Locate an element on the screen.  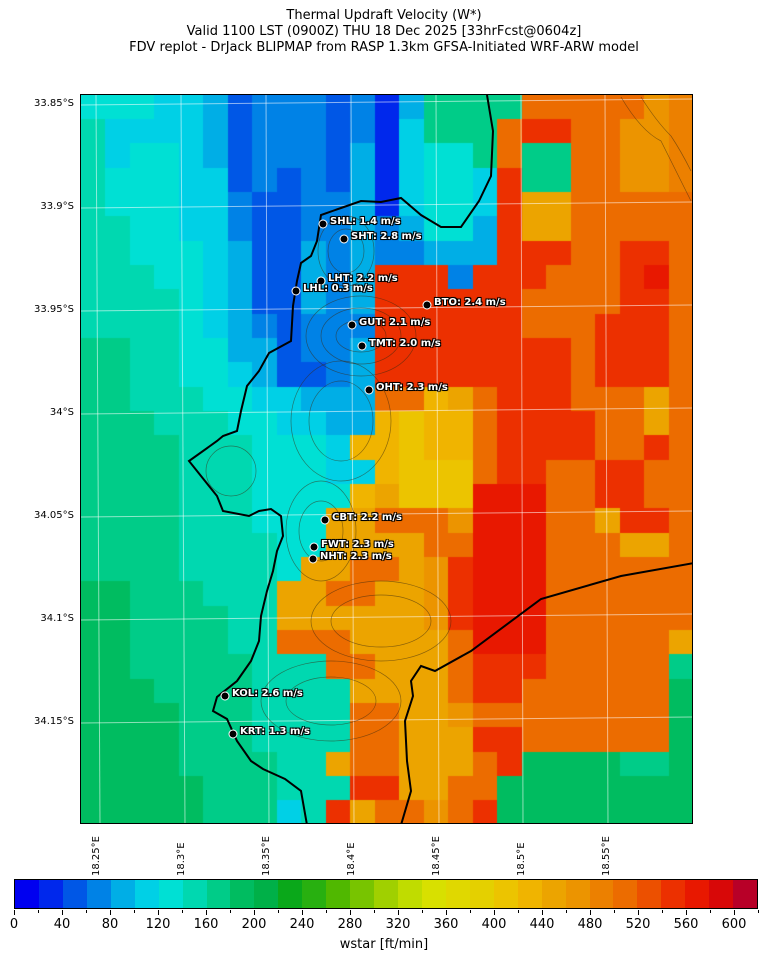
station-label-cbt: CBT: 2.2 m/s is located at coordinates (367, 517).